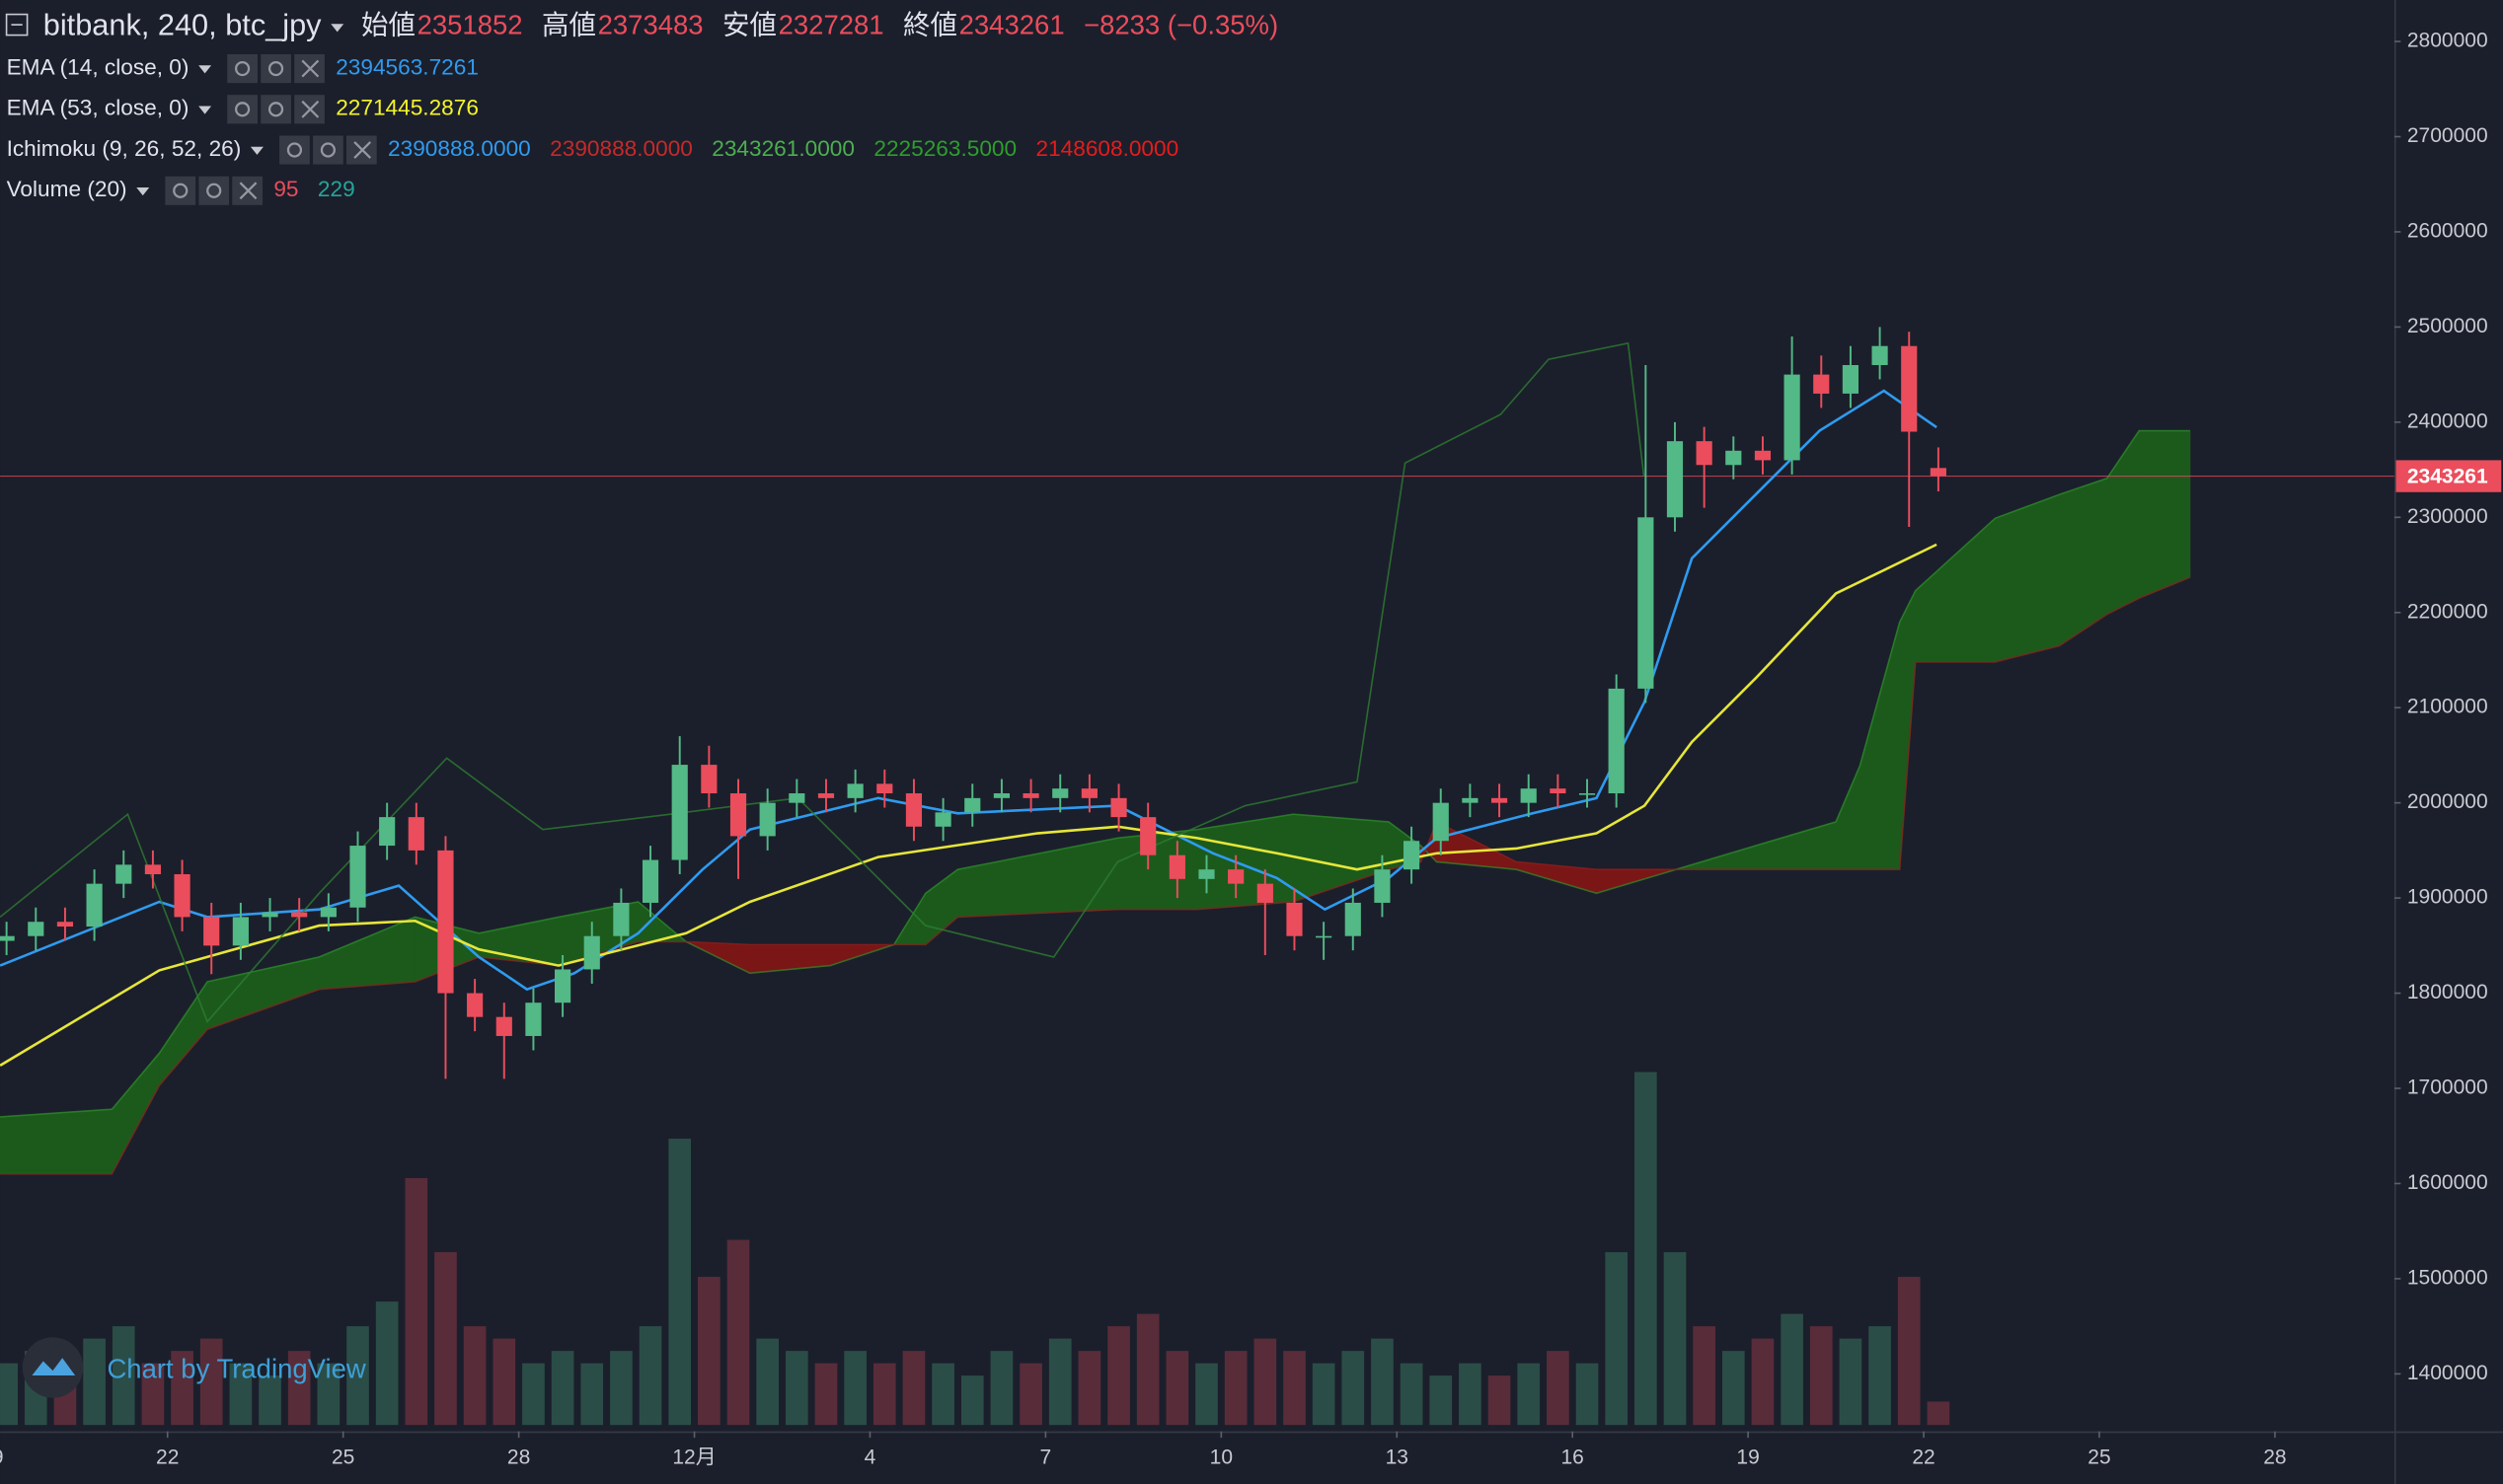 The height and width of the screenshot is (1484, 2503). I want to click on watermark-icon, so click(53, 1367).